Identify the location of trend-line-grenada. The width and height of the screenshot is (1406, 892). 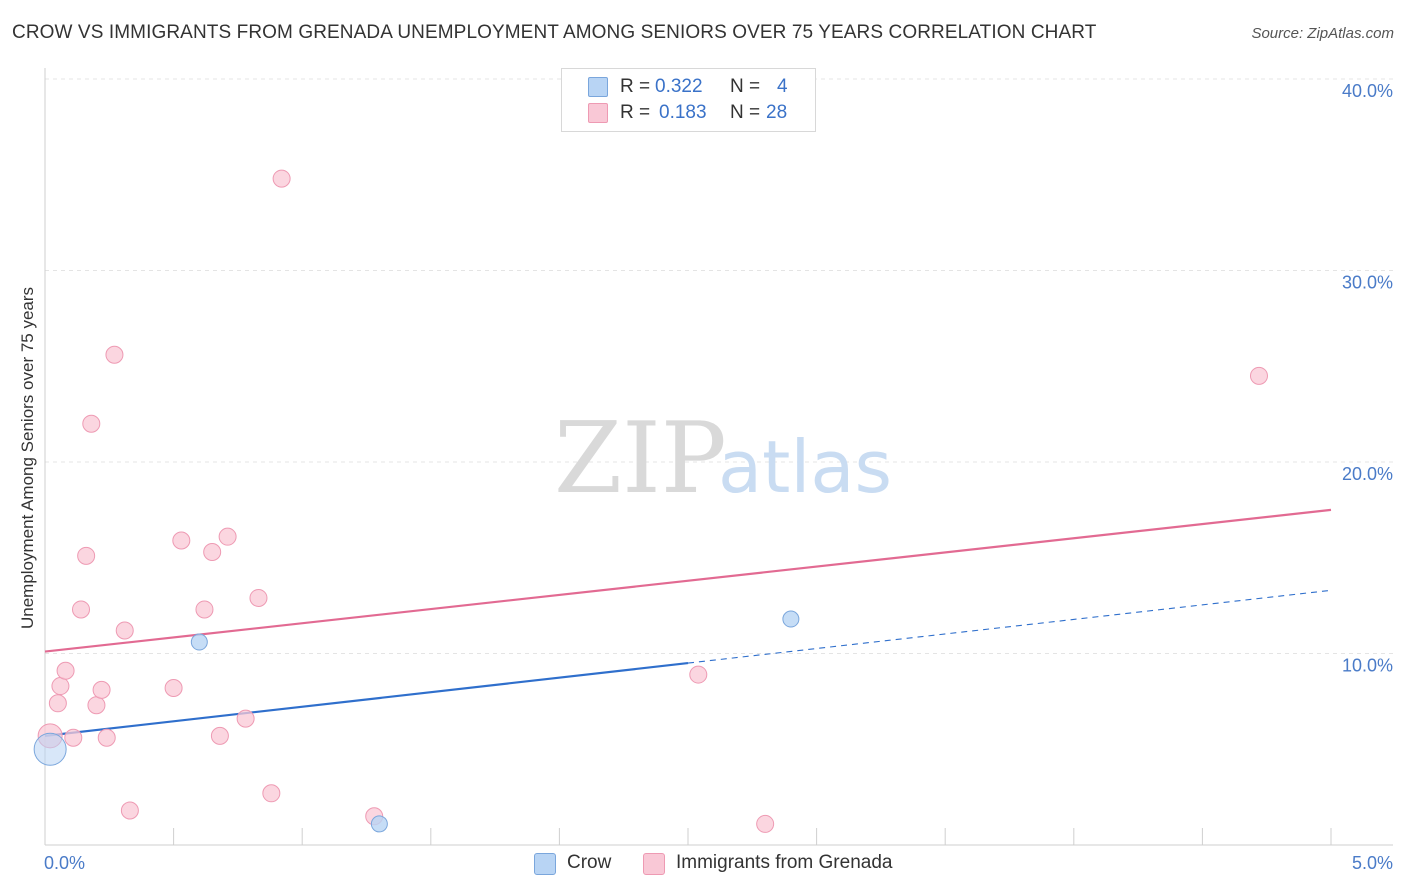
(688, 580).